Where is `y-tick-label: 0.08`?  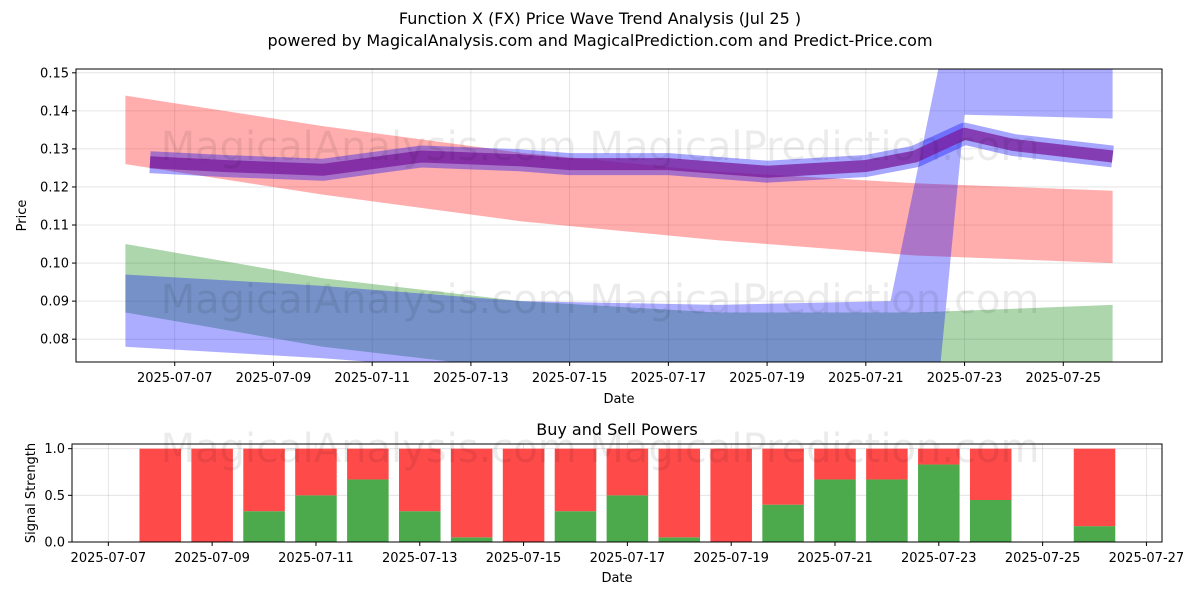
y-tick-label: 0.08 is located at coordinates (54, 340).